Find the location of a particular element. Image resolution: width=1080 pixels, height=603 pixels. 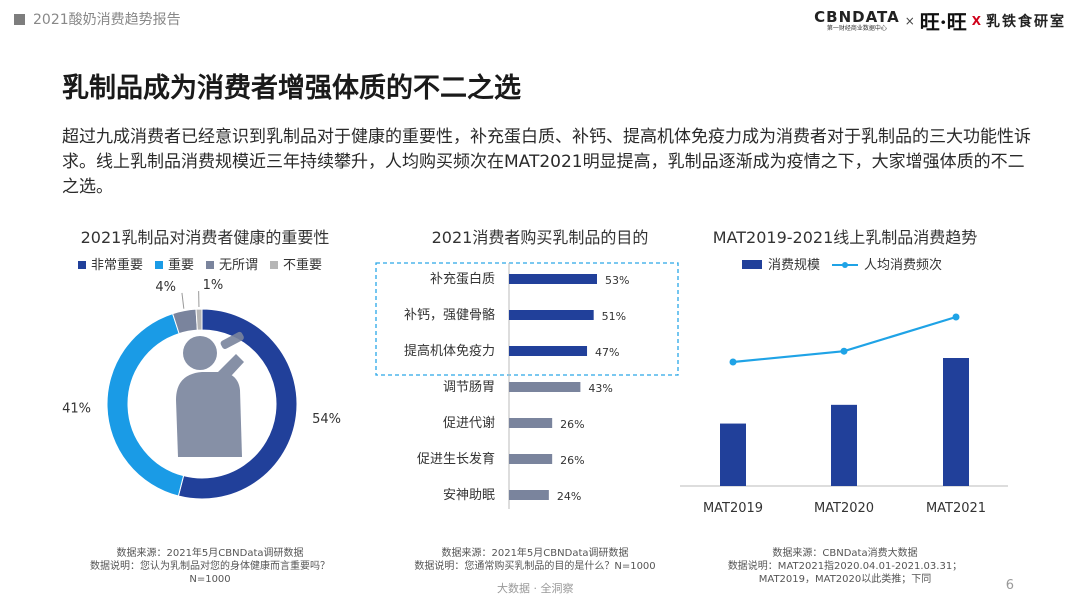

collab-x: × is located at coordinates (909, 20).